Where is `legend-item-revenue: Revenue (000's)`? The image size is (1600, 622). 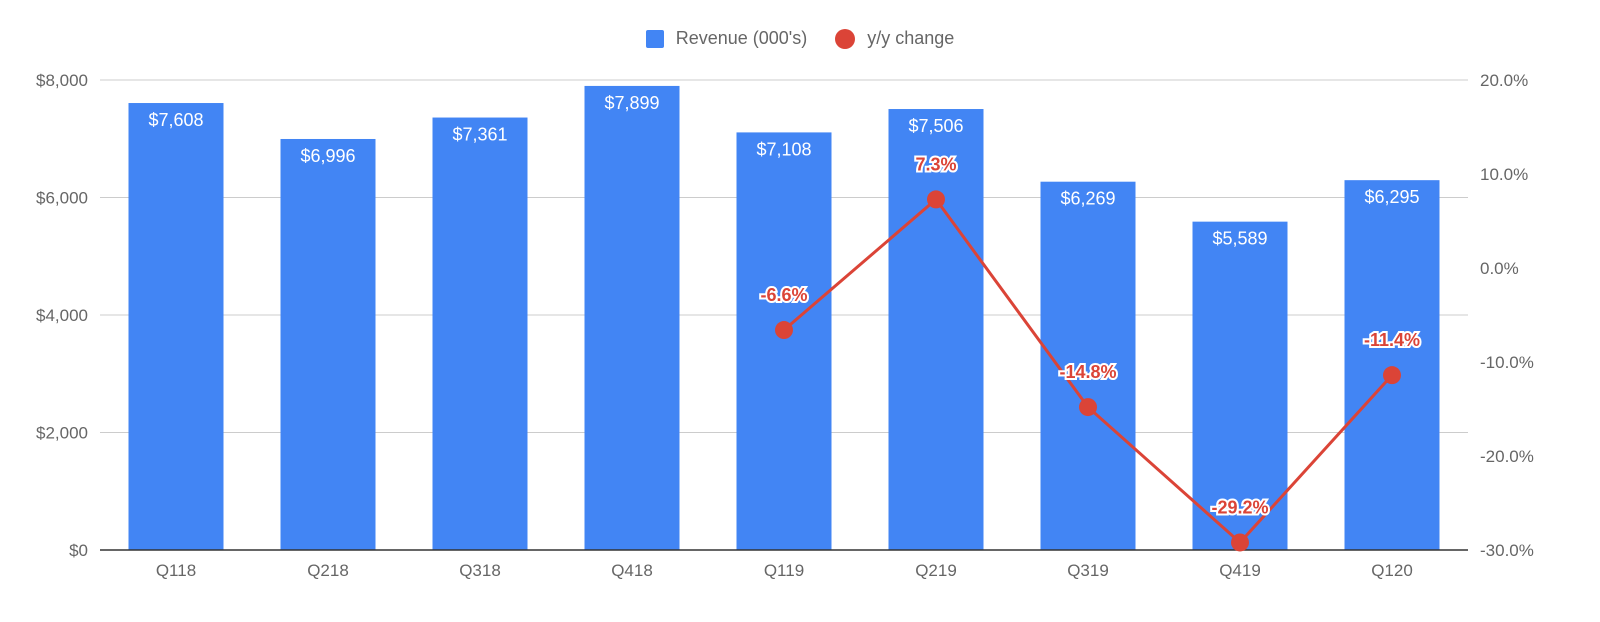 legend-item-revenue: Revenue (000's) is located at coordinates (726, 38).